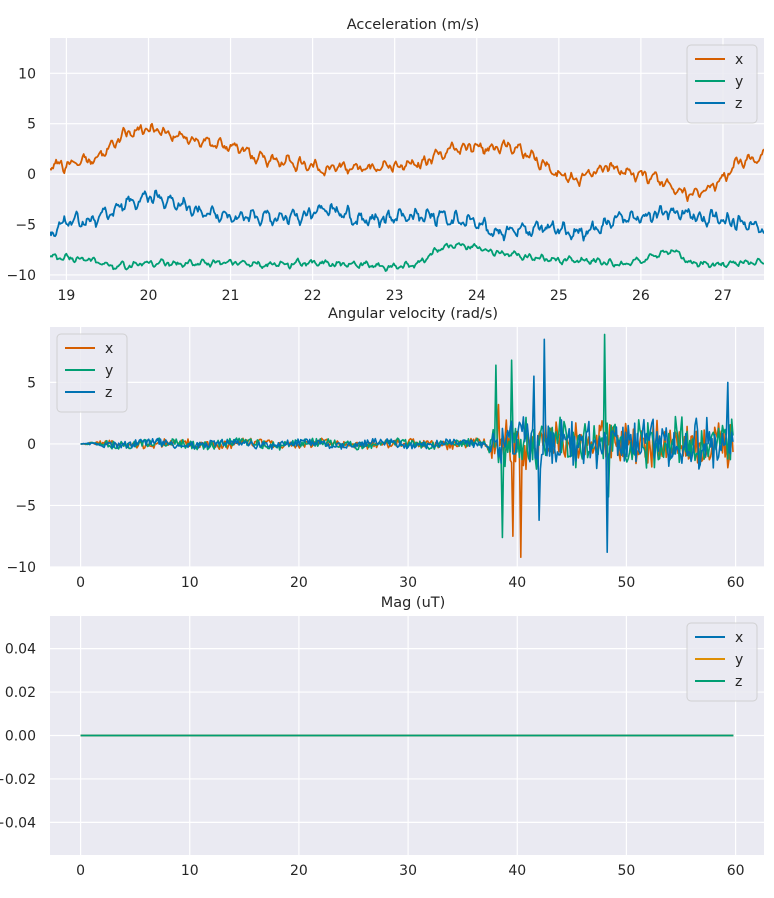  I want to click on y-tick-label: 0.04, so click(20, 650).